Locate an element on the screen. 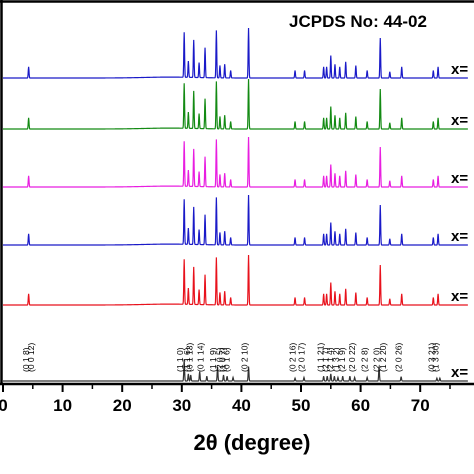 The image size is (474, 474). x-axis-label: 2θ (degree) is located at coordinates (251, 442).